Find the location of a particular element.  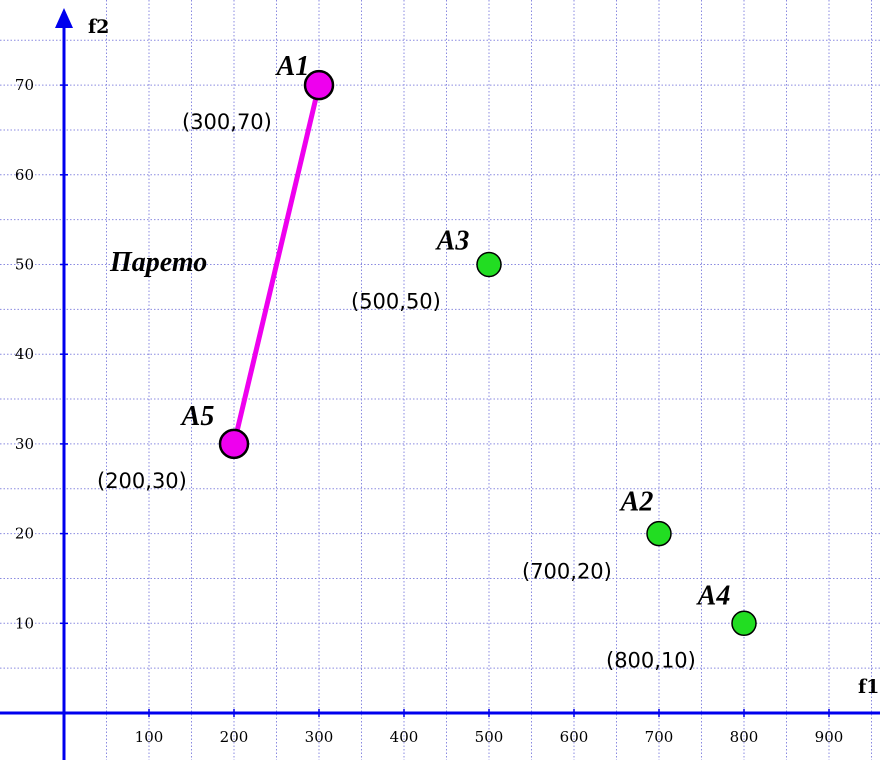

y-axis-arrow-icon is located at coordinates (64, 18).